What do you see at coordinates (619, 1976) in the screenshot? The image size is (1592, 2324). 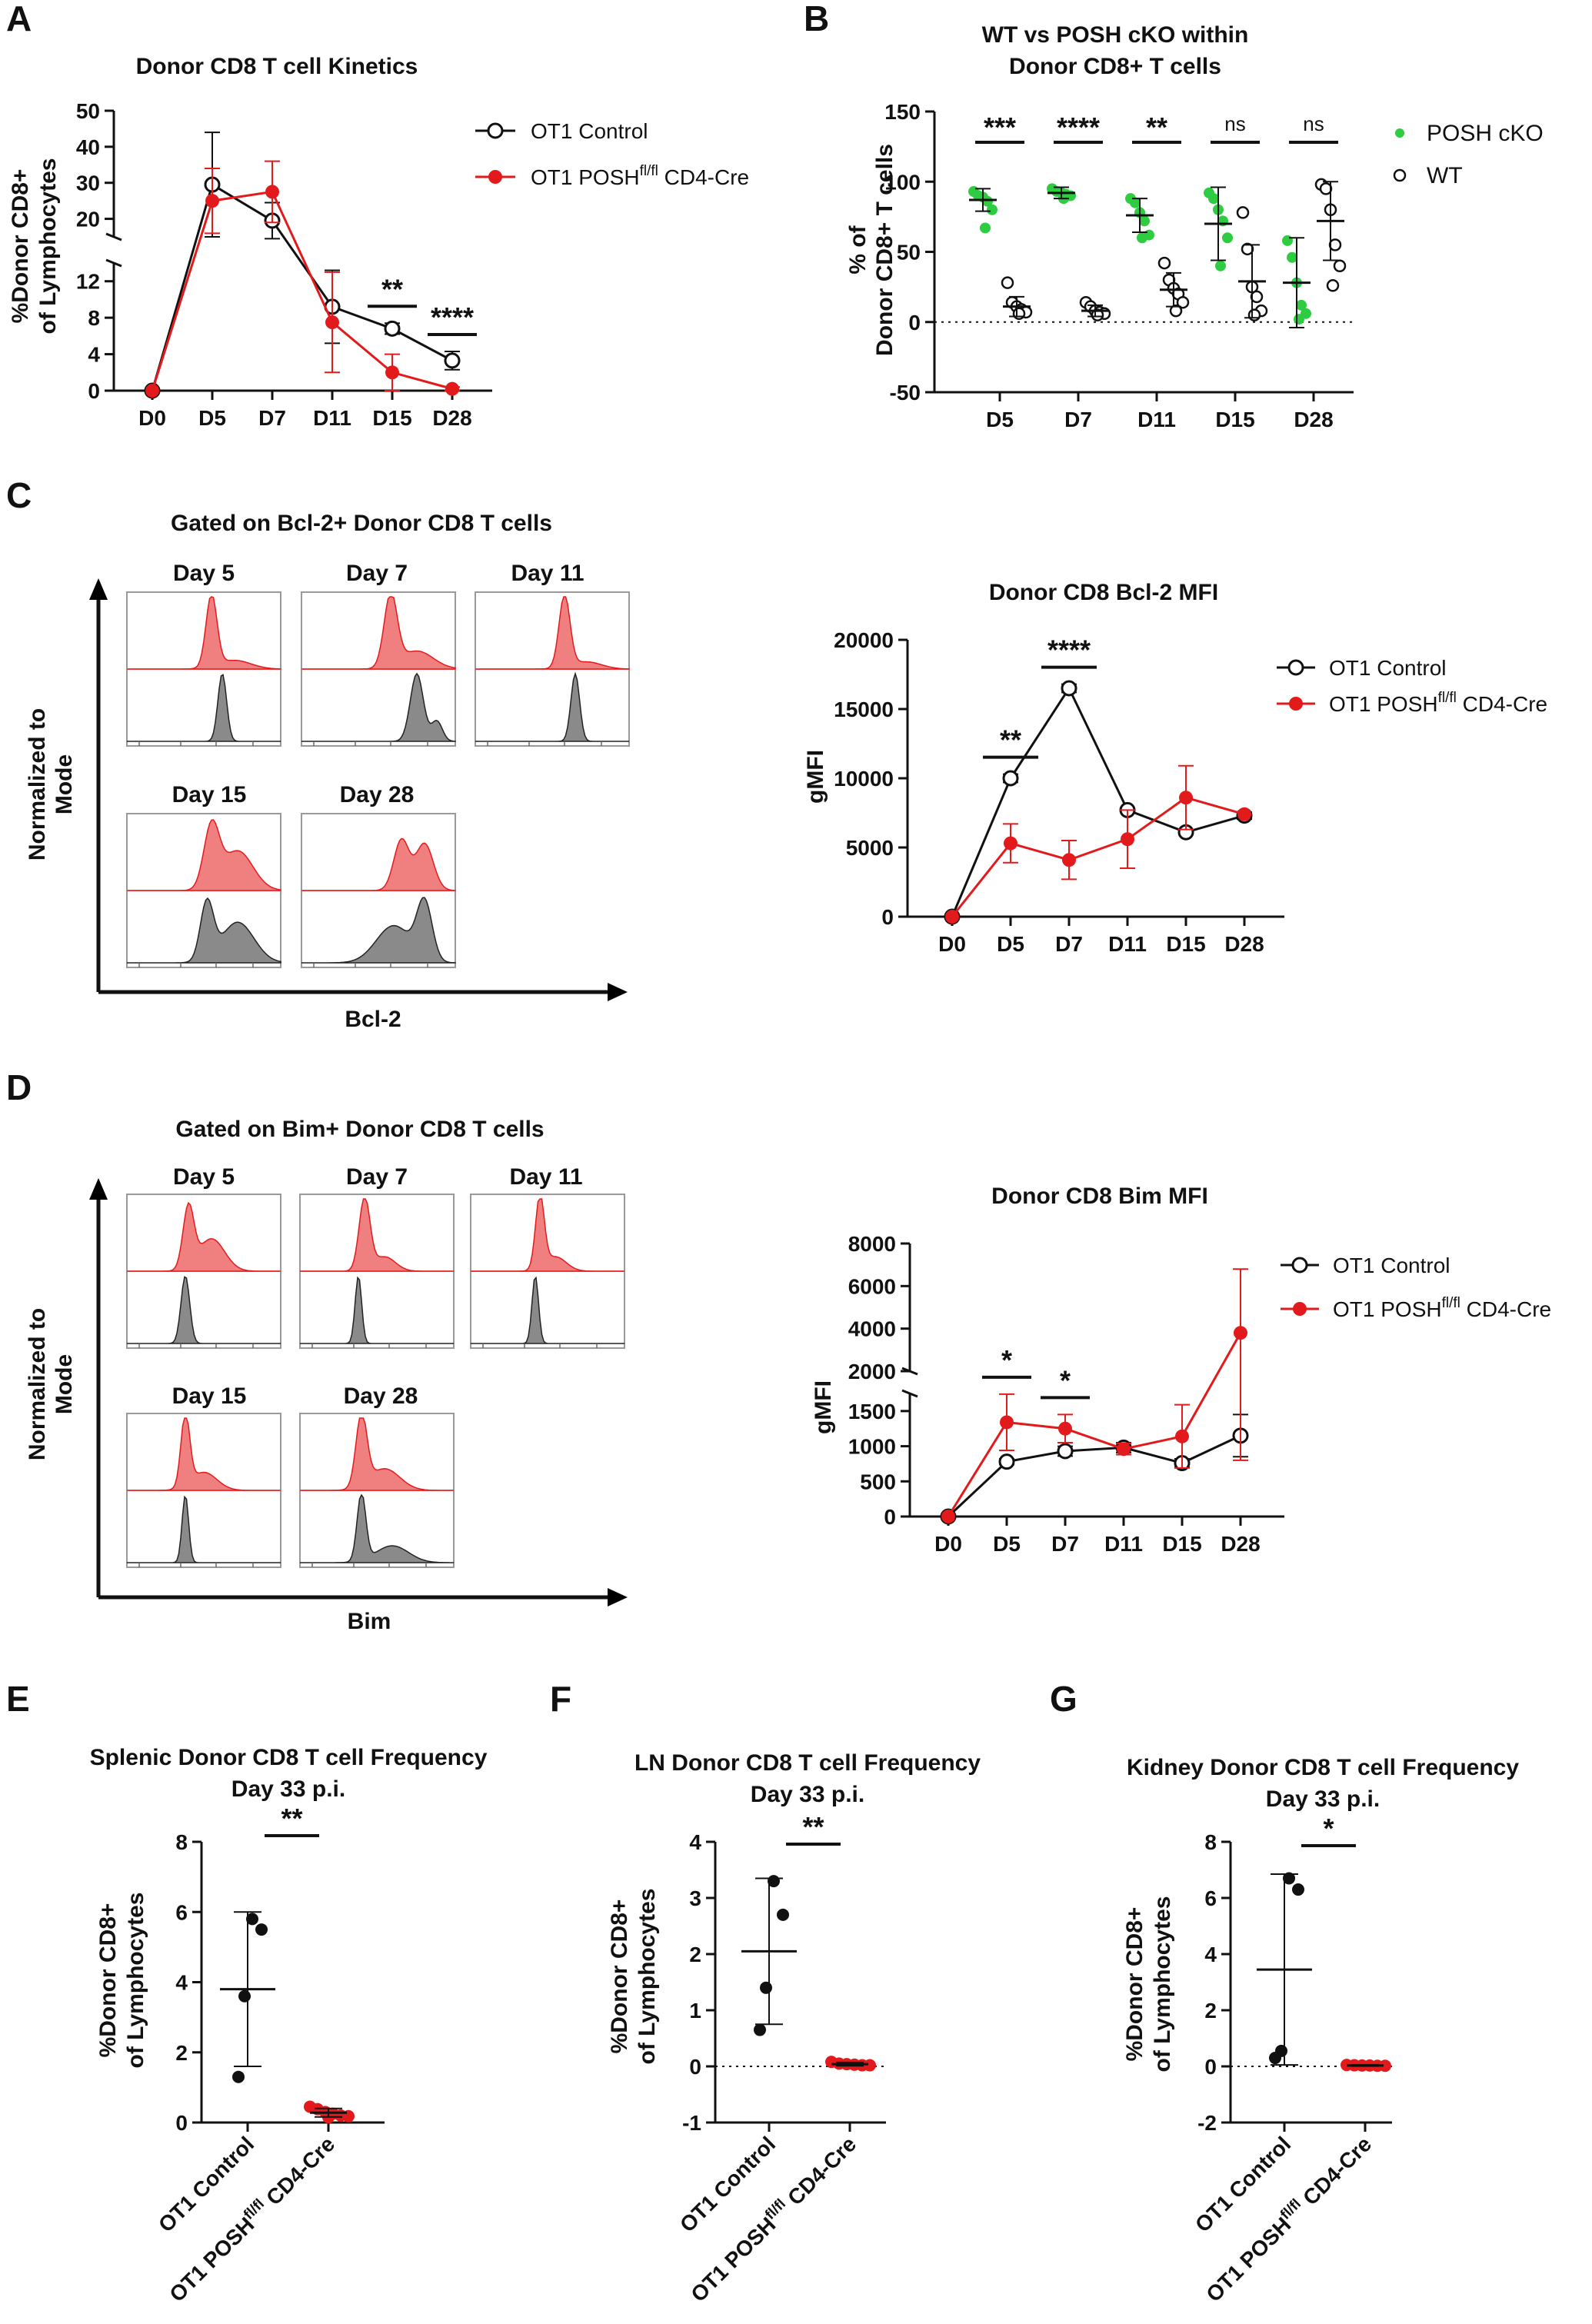 I see `panel-f-ylabel-1: %Donor CD8+` at bounding box center [619, 1976].